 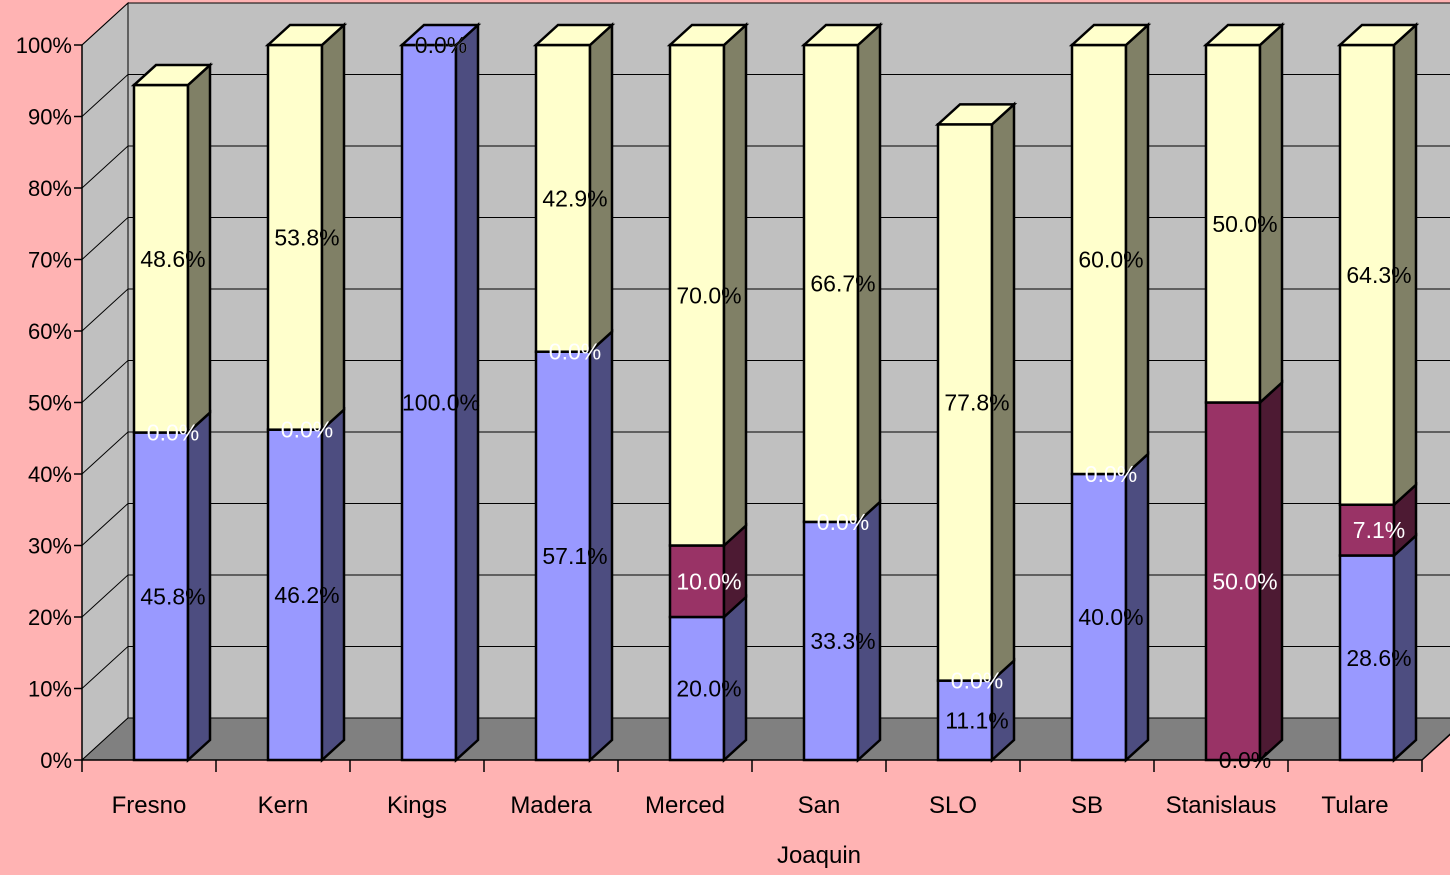 I want to click on y-tick-label: 10%, so click(x=50, y=689).